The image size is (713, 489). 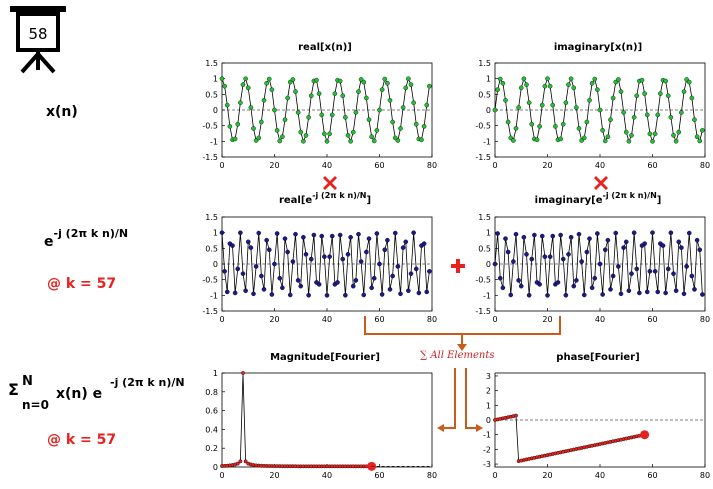 What do you see at coordinates (487, 464) in the screenshot?
I see `y-tick-label: -3` at bounding box center [487, 464].